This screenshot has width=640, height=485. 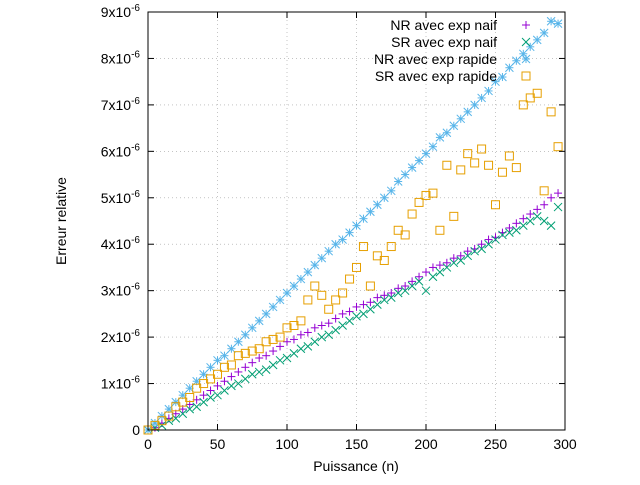 I want to click on y-tick-label: 5x10⁻⁶, so click(x=121, y=197).